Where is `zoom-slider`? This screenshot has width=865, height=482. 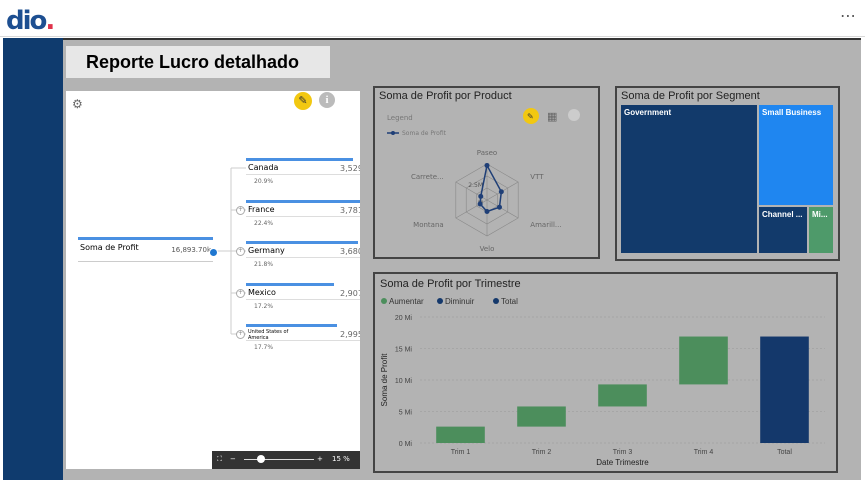
zoom-slider is located at coordinates (279, 459).